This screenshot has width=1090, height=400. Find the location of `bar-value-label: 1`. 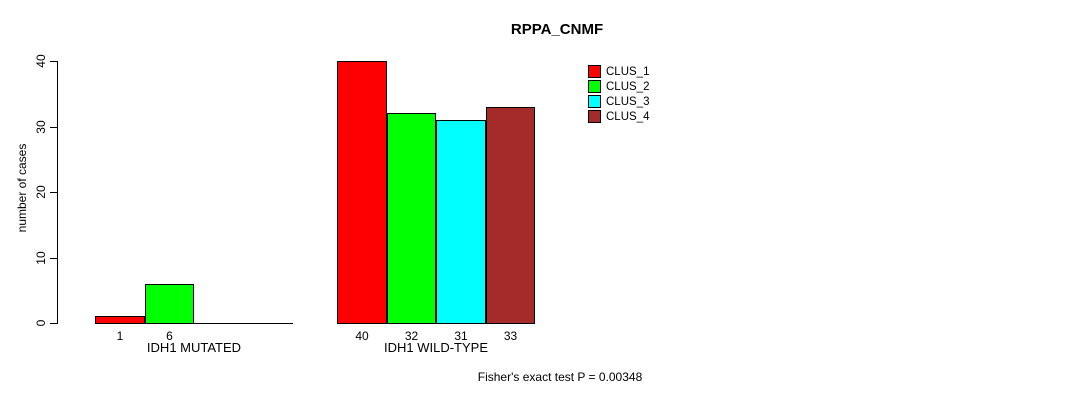

bar-value-label: 1 is located at coordinates (120, 336).